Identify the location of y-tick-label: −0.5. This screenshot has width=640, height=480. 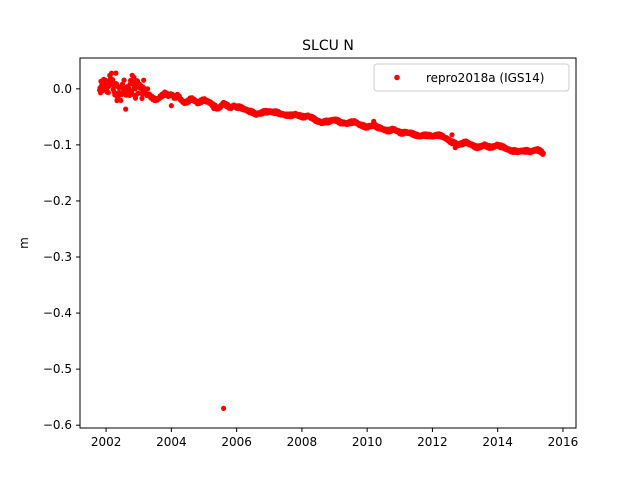
(57, 369).